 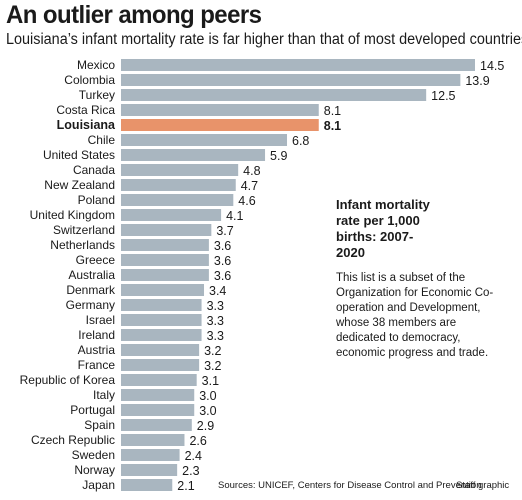 What do you see at coordinates (215, 336) in the screenshot?
I see `value-label-ireland: 3.3` at bounding box center [215, 336].